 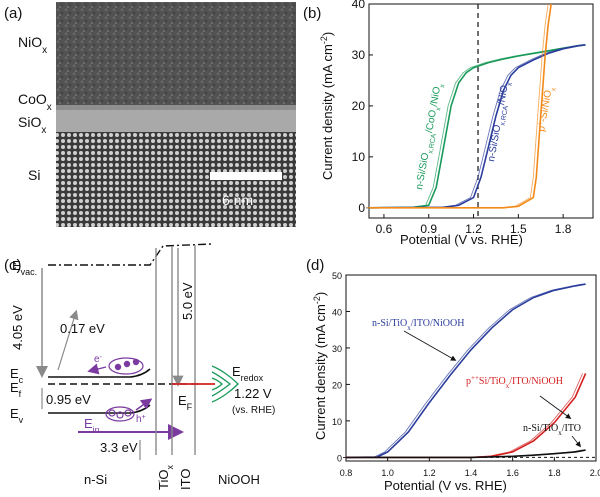 I want to click on conduction-band, so click(x=99, y=373).